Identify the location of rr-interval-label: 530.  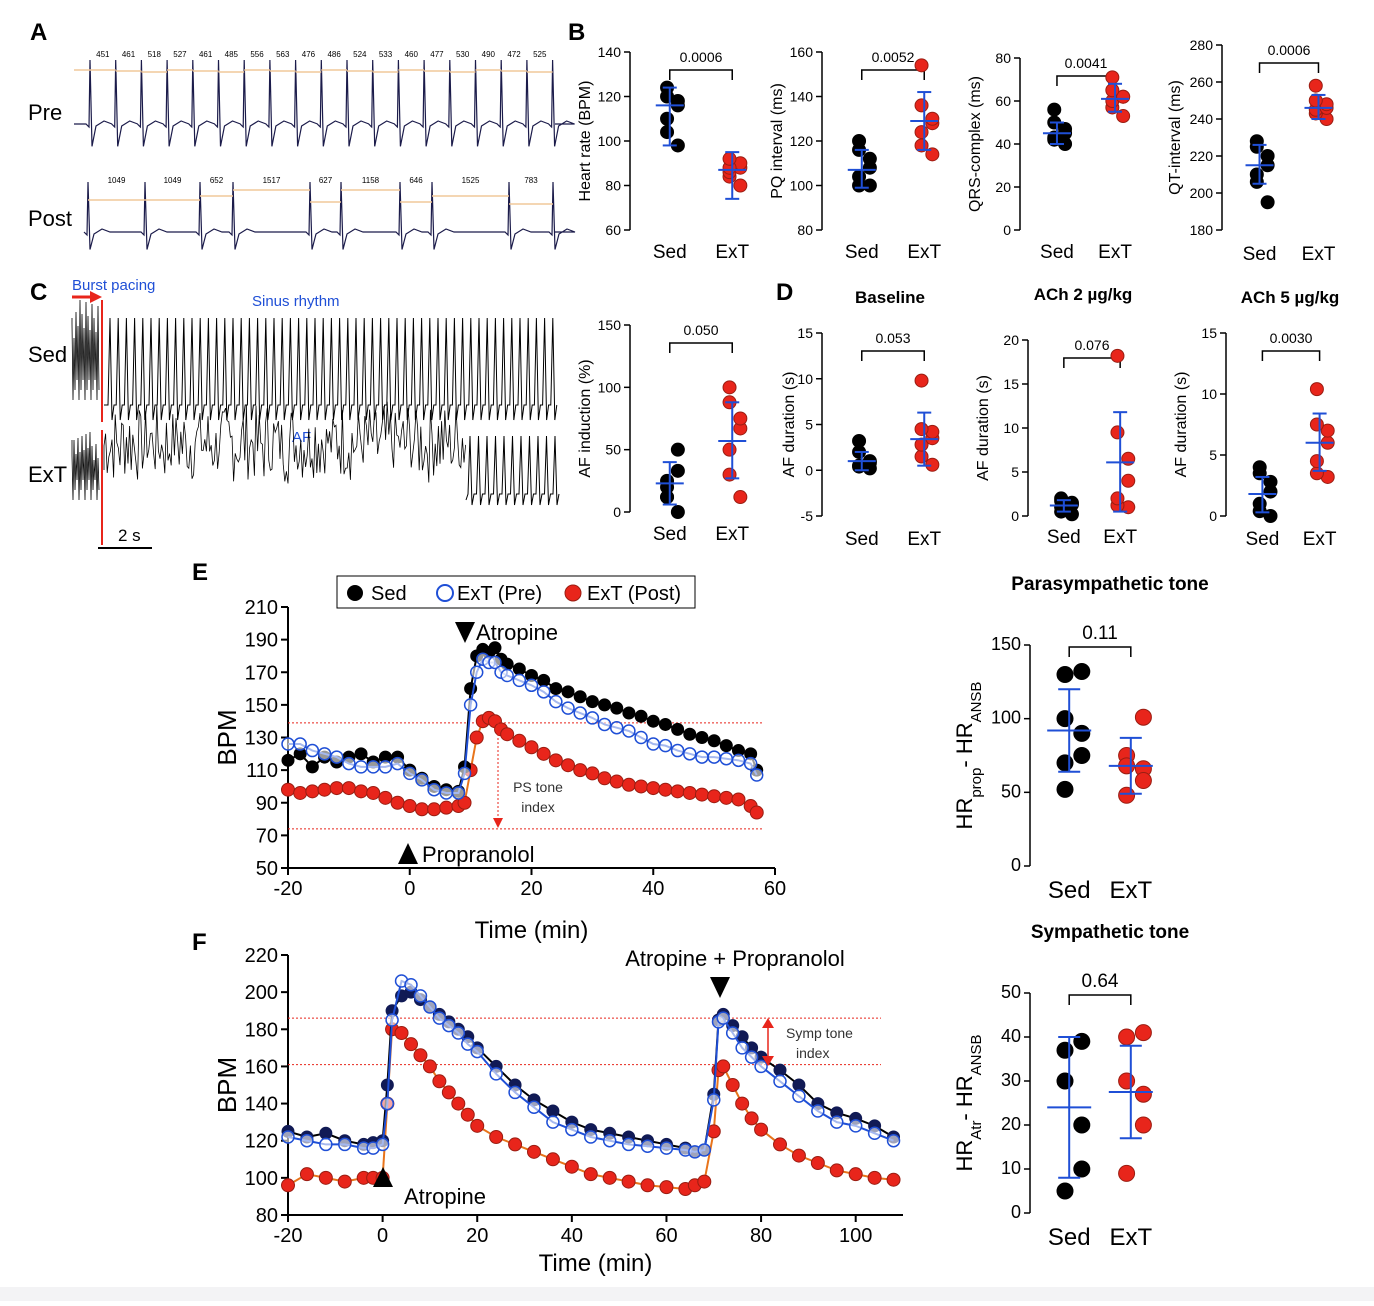
(463, 54).